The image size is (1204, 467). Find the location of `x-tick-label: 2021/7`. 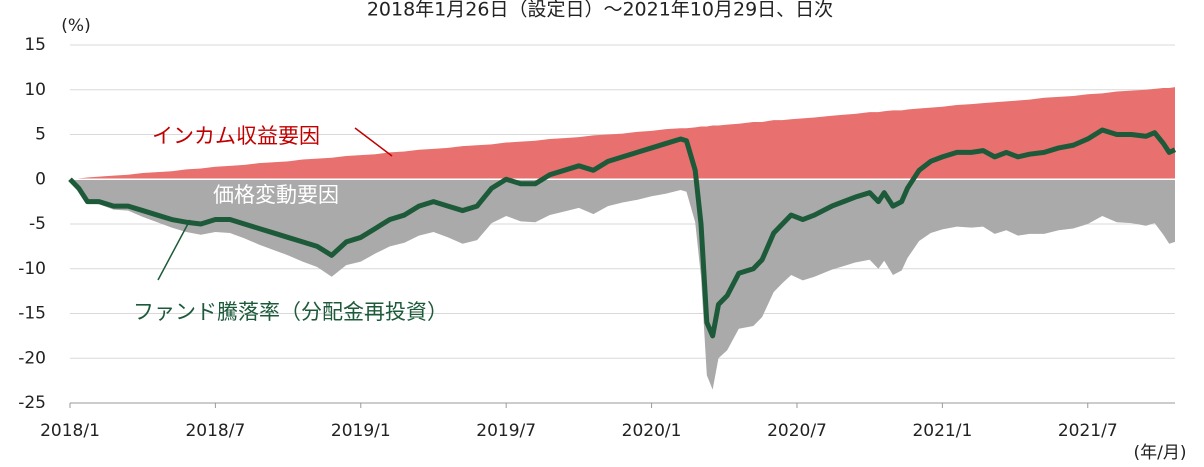

x-tick-label: 2021/7 is located at coordinates (1088, 431).